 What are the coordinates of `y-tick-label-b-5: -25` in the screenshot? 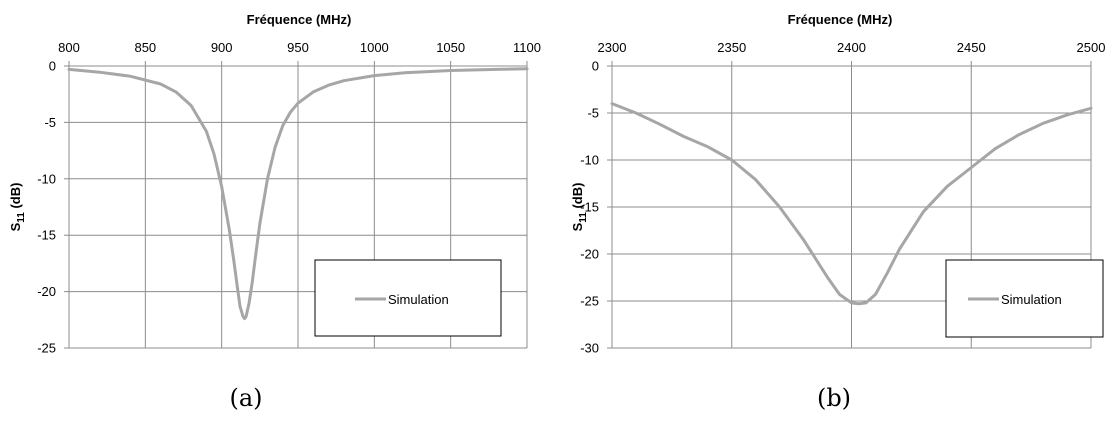 It's located at (589, 301).